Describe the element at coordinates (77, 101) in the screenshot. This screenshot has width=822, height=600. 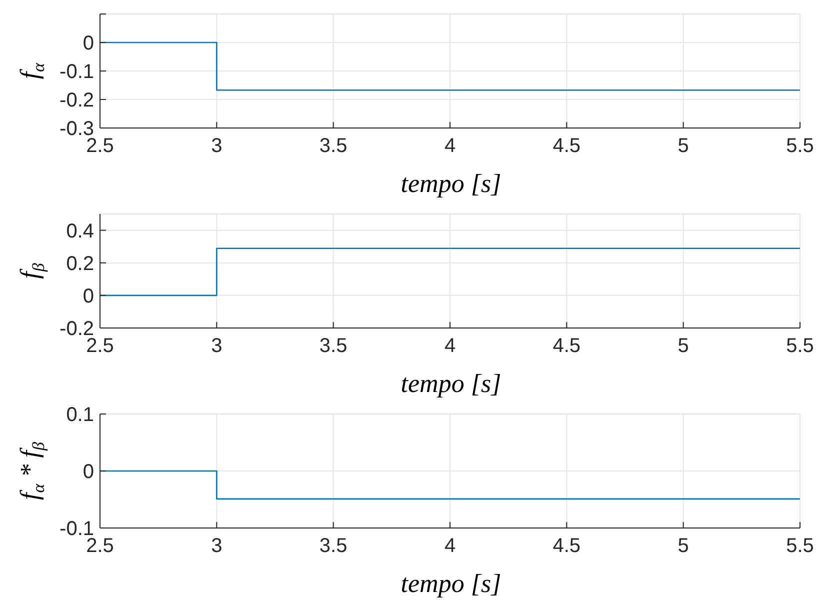
I see `y-tick-label: -0.2` at that location.